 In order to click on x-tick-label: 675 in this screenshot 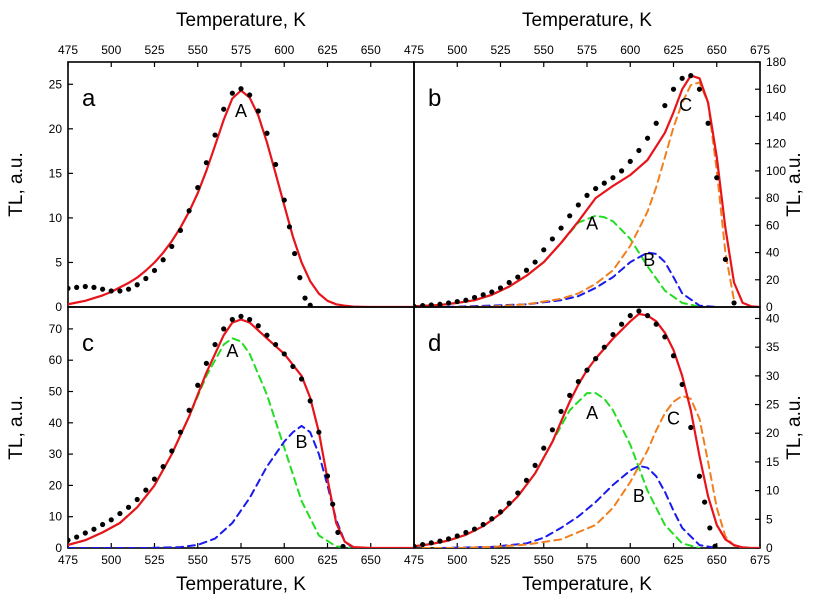, I will do `click(760, 50)`.